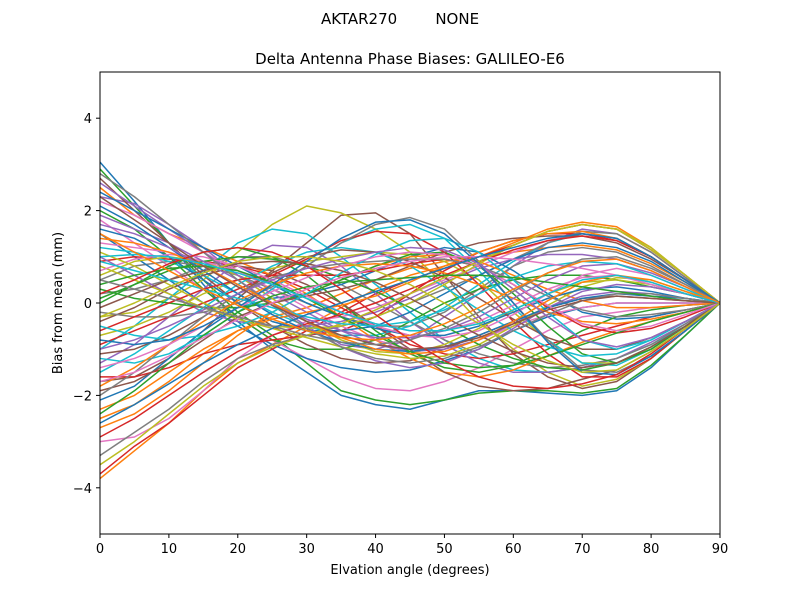  I want to click on y-axis-ticks: −4 −2 0 2 4, so click(86, 304).